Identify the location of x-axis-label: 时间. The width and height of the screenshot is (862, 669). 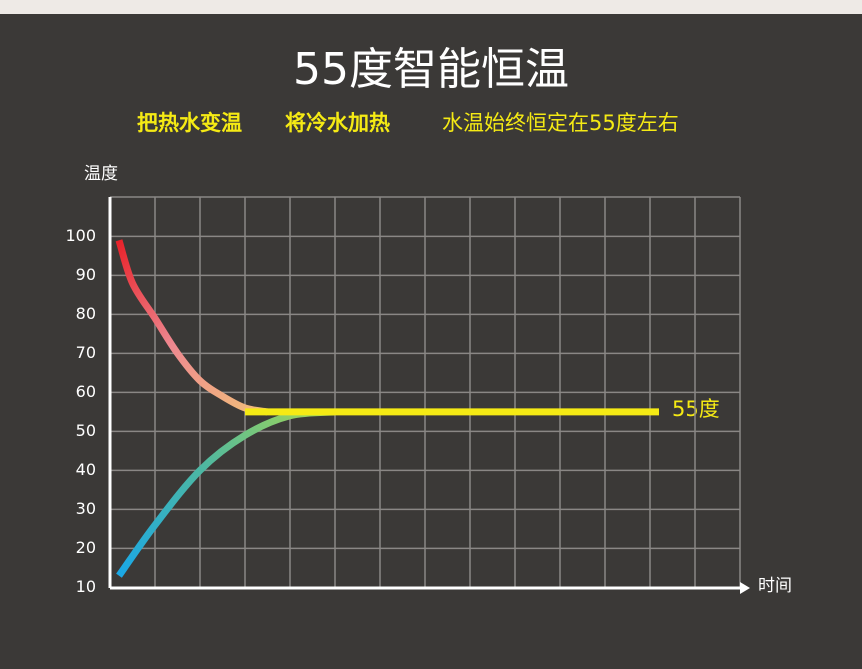
(775, 586).